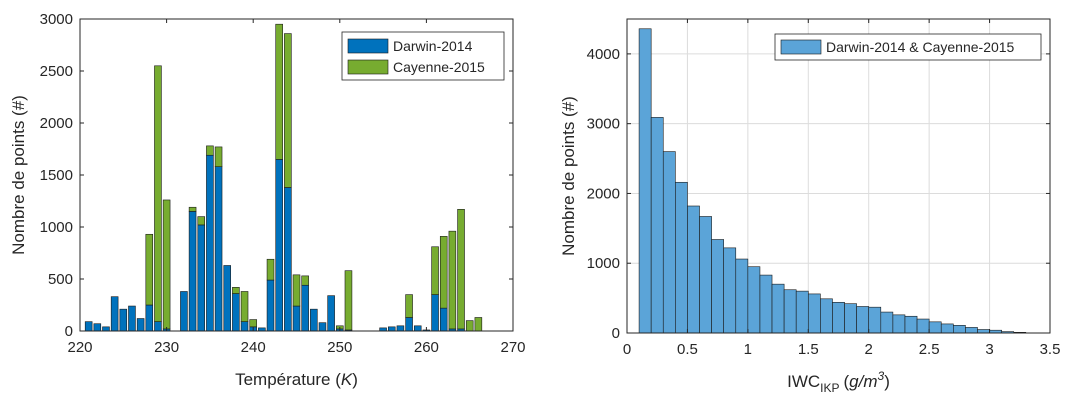 The height and width of the screenshot is (396, 1067). What do you see at coordinates (989, 349) in the screenshot?
I see `x-tick-label: 3` at bounding box center [989, 349].